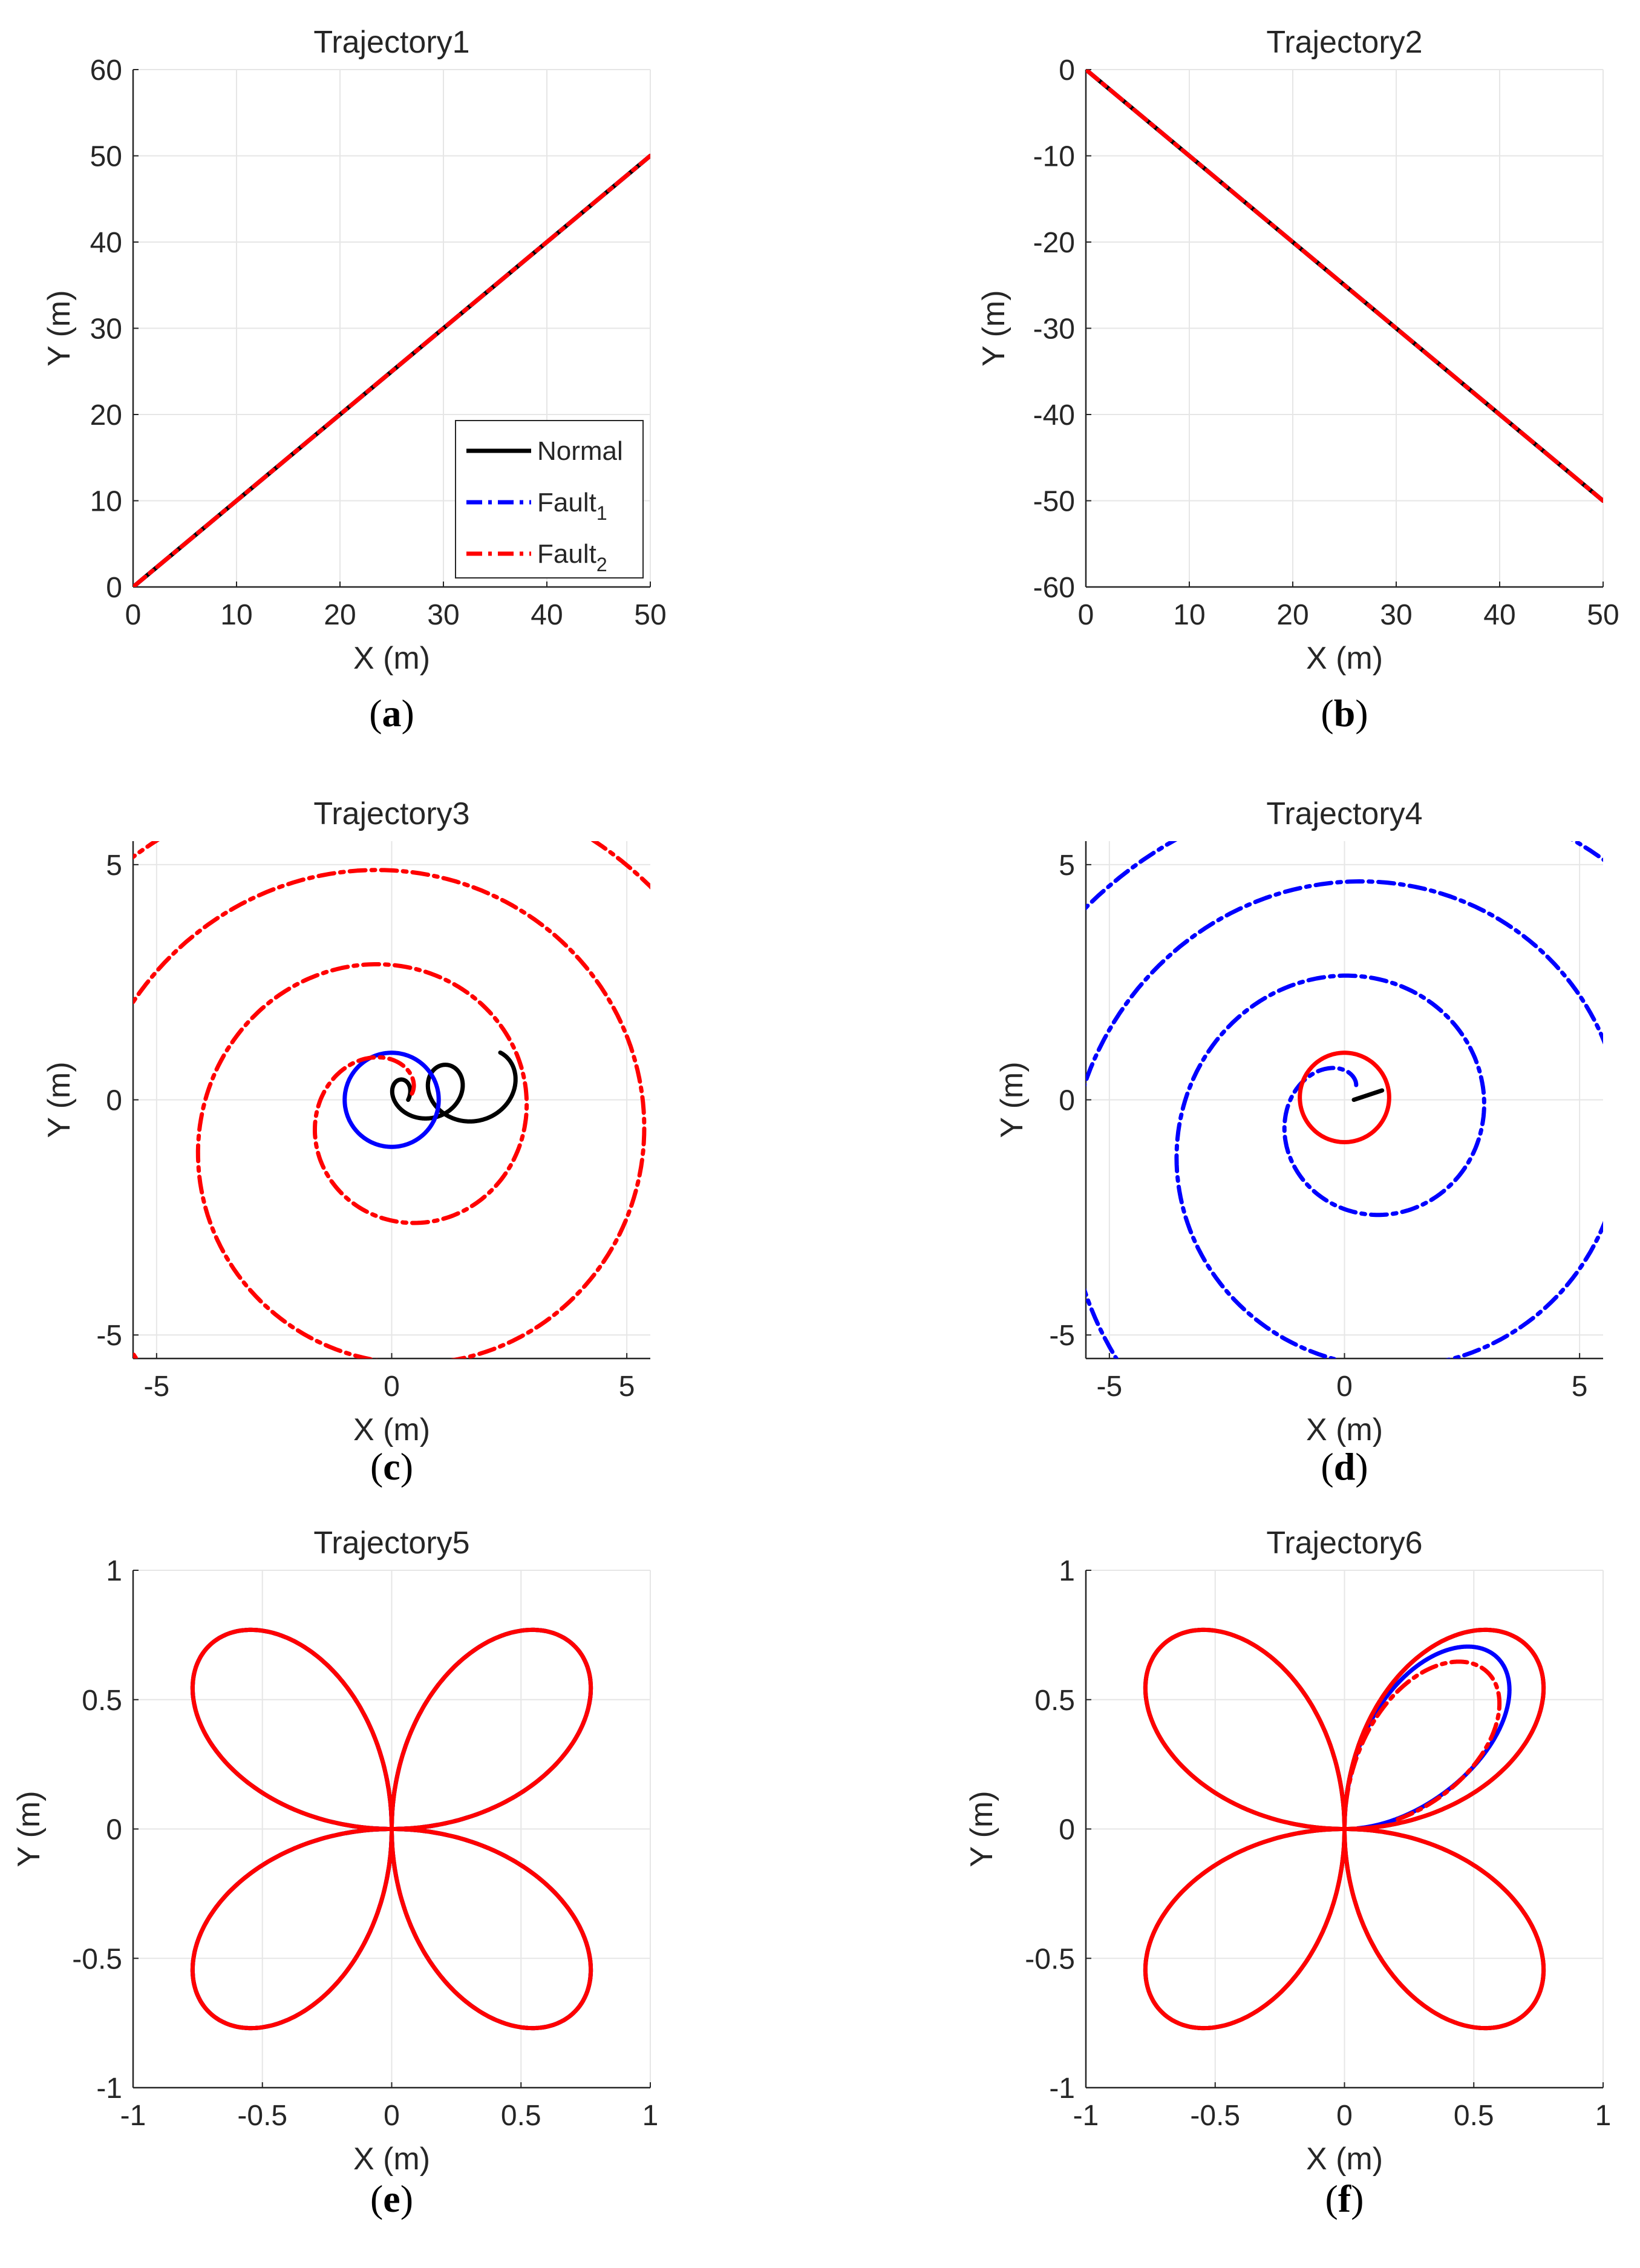 The width and height of the screenshot is (1640, 2268). What do you see at coordinates (106, 330) in the screenshot?
I see `y-tick-label: 30` at bounding box center [106, 330].